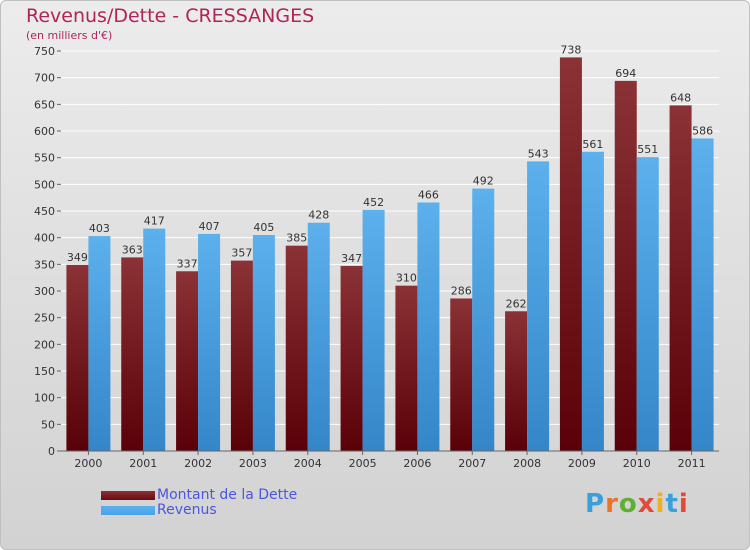 Image resolution: width=750 pixels, height=550 pixels. Describe the element at coordinates (44, 184) in the screenshot. I see `y-tick-label: 500` at that location.